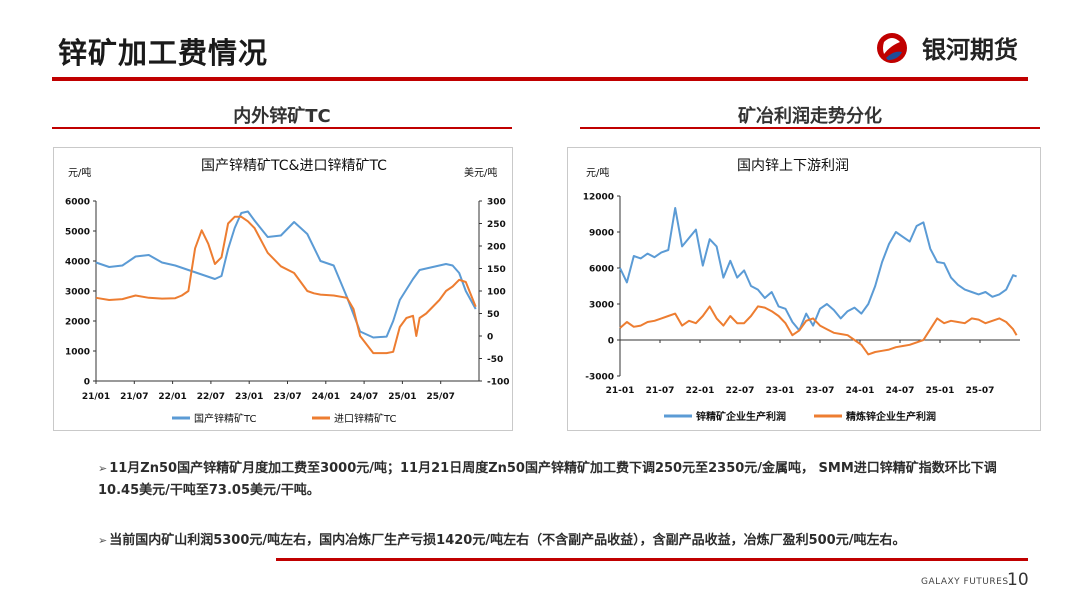  I want to click on profit-unit: 元/吨, so click(597, 172).